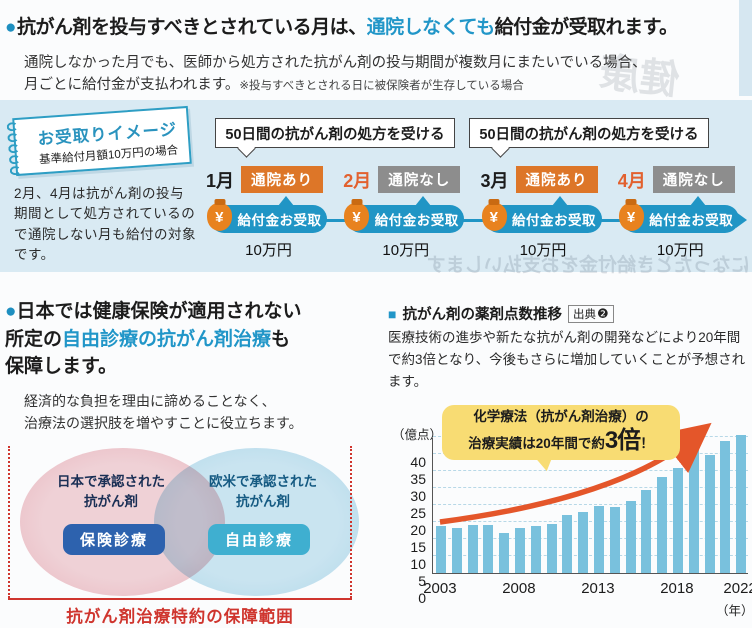 This screenshot has width=752, height=628. What do you see at coordinates (561, 439) in the screenshot?
I see `chart-annotation-callout: 化学療法（抗がん剤治療）の 治療実績は20年間で約 3倍！` at bounding box center [561, 439].